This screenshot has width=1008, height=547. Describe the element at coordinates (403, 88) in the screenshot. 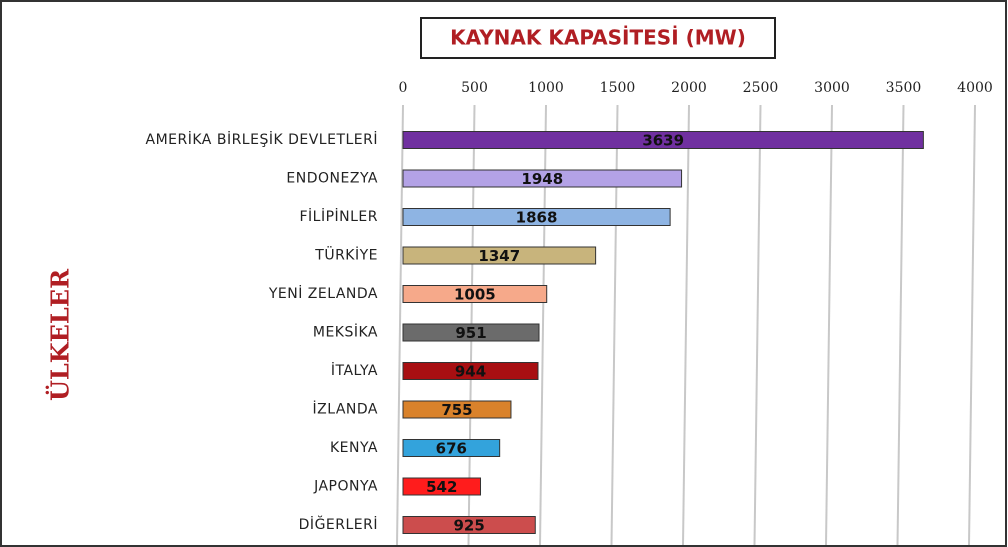

I see `x-tick-label: 0` at that location.